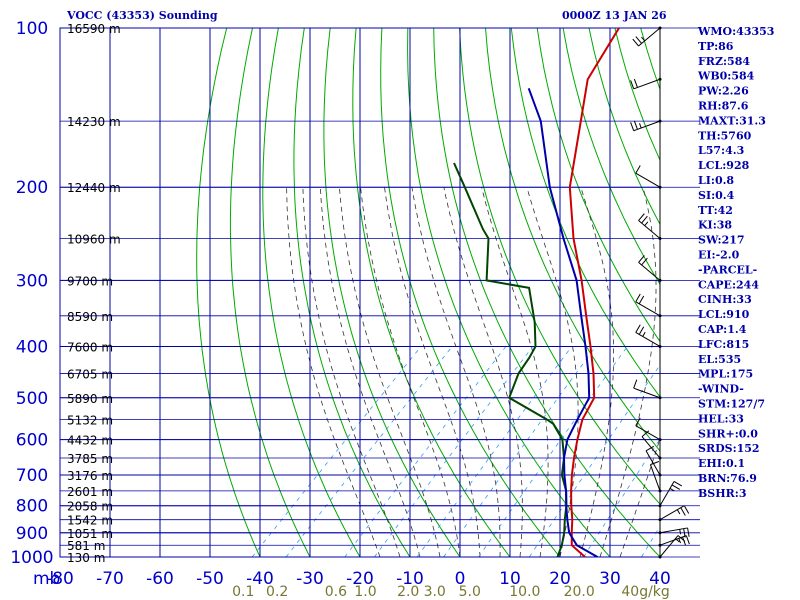  I want to click on mixing-ratio-label: 40g/kg, so click(645, 592).